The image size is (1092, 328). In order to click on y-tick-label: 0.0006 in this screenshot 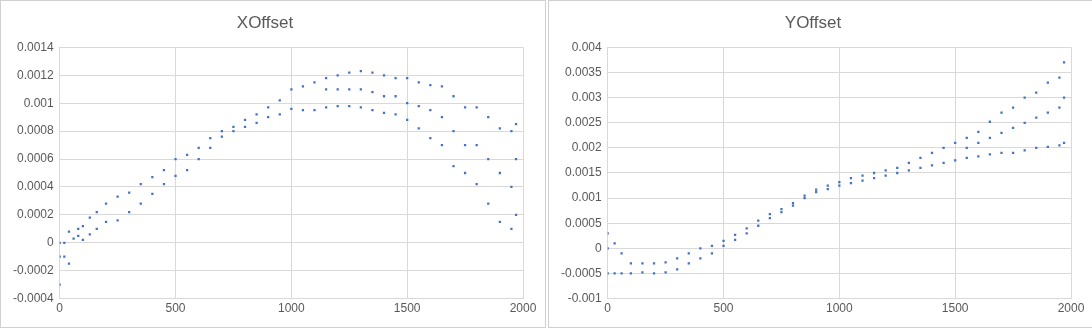, I will do `click(36, 158)`.